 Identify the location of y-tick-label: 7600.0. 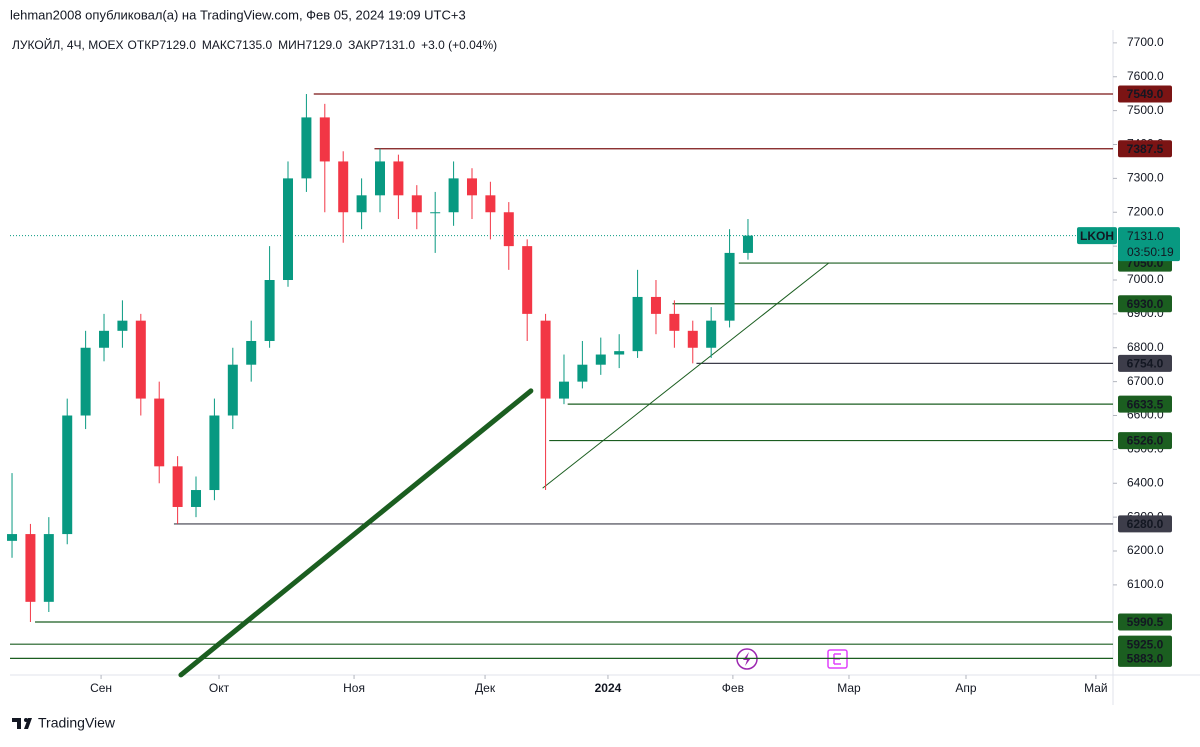
(1145, 76).